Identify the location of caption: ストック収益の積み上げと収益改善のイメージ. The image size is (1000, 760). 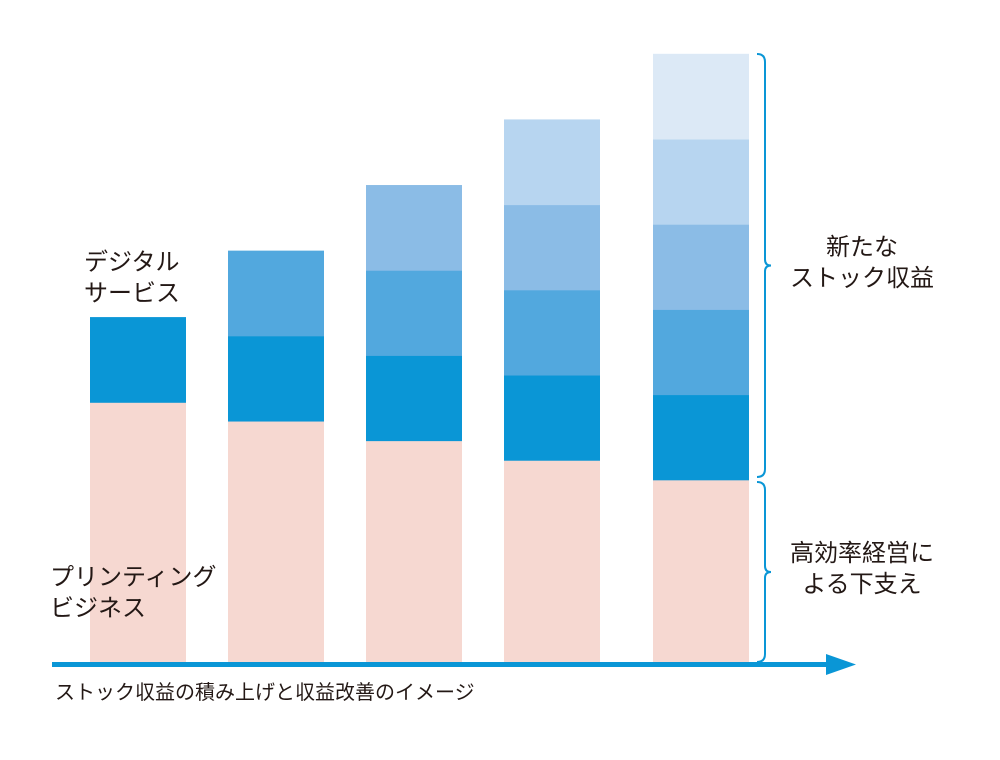
(265, 692).